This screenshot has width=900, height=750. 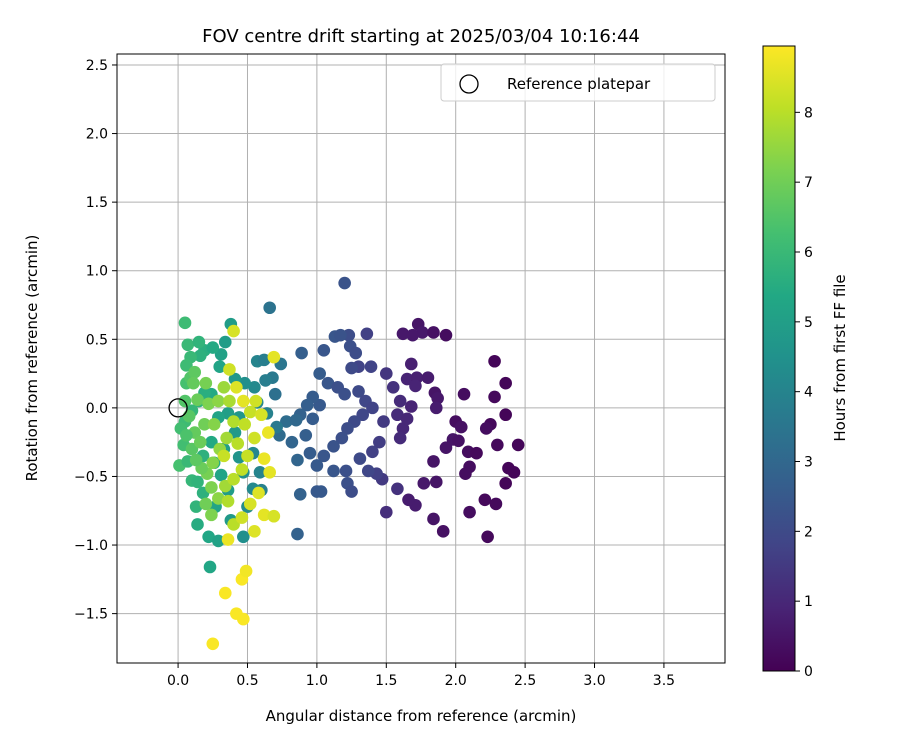 I want to click on legend-label: Reference platepar, so click(x=579, y=84).